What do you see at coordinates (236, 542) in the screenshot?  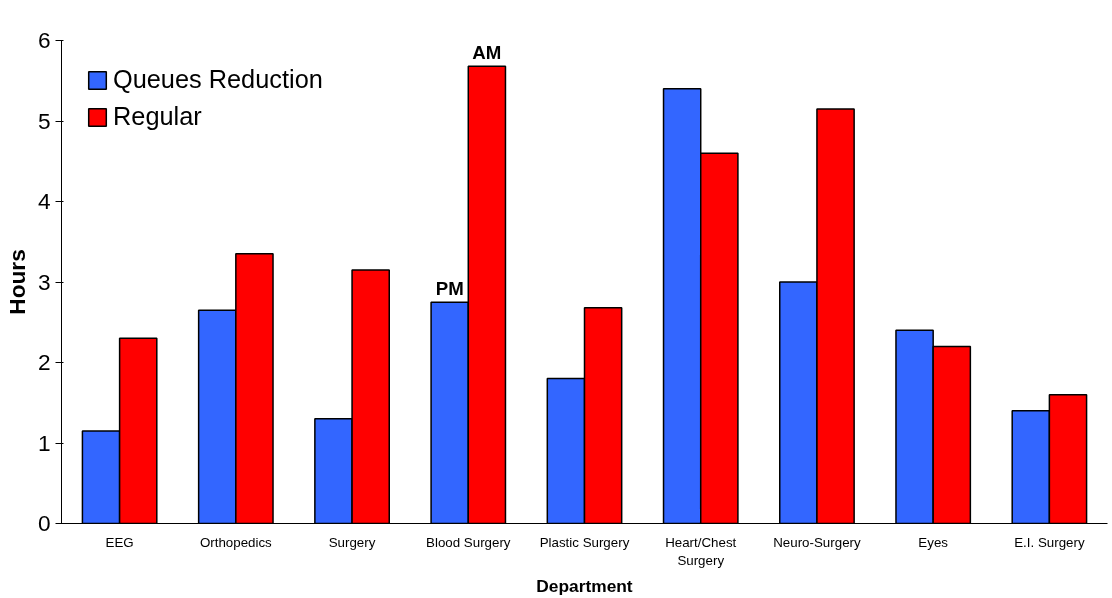 I see `x-tick-label: Orthopedics` at bounding box center [236, 542].